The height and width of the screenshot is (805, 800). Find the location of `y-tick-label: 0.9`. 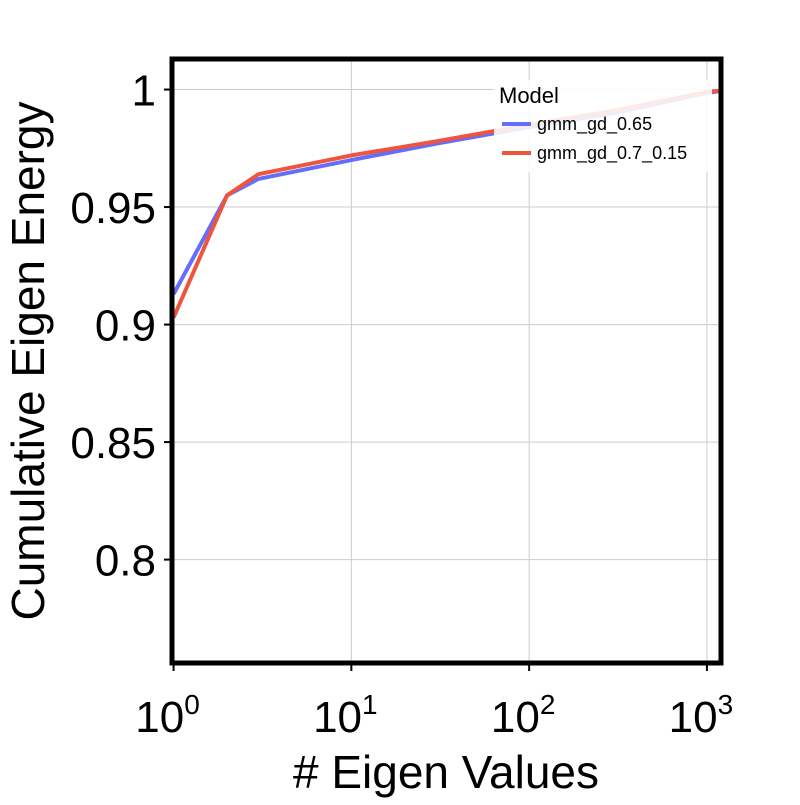

y-tick-label: 0.9 is located at coordinates (125, 326).